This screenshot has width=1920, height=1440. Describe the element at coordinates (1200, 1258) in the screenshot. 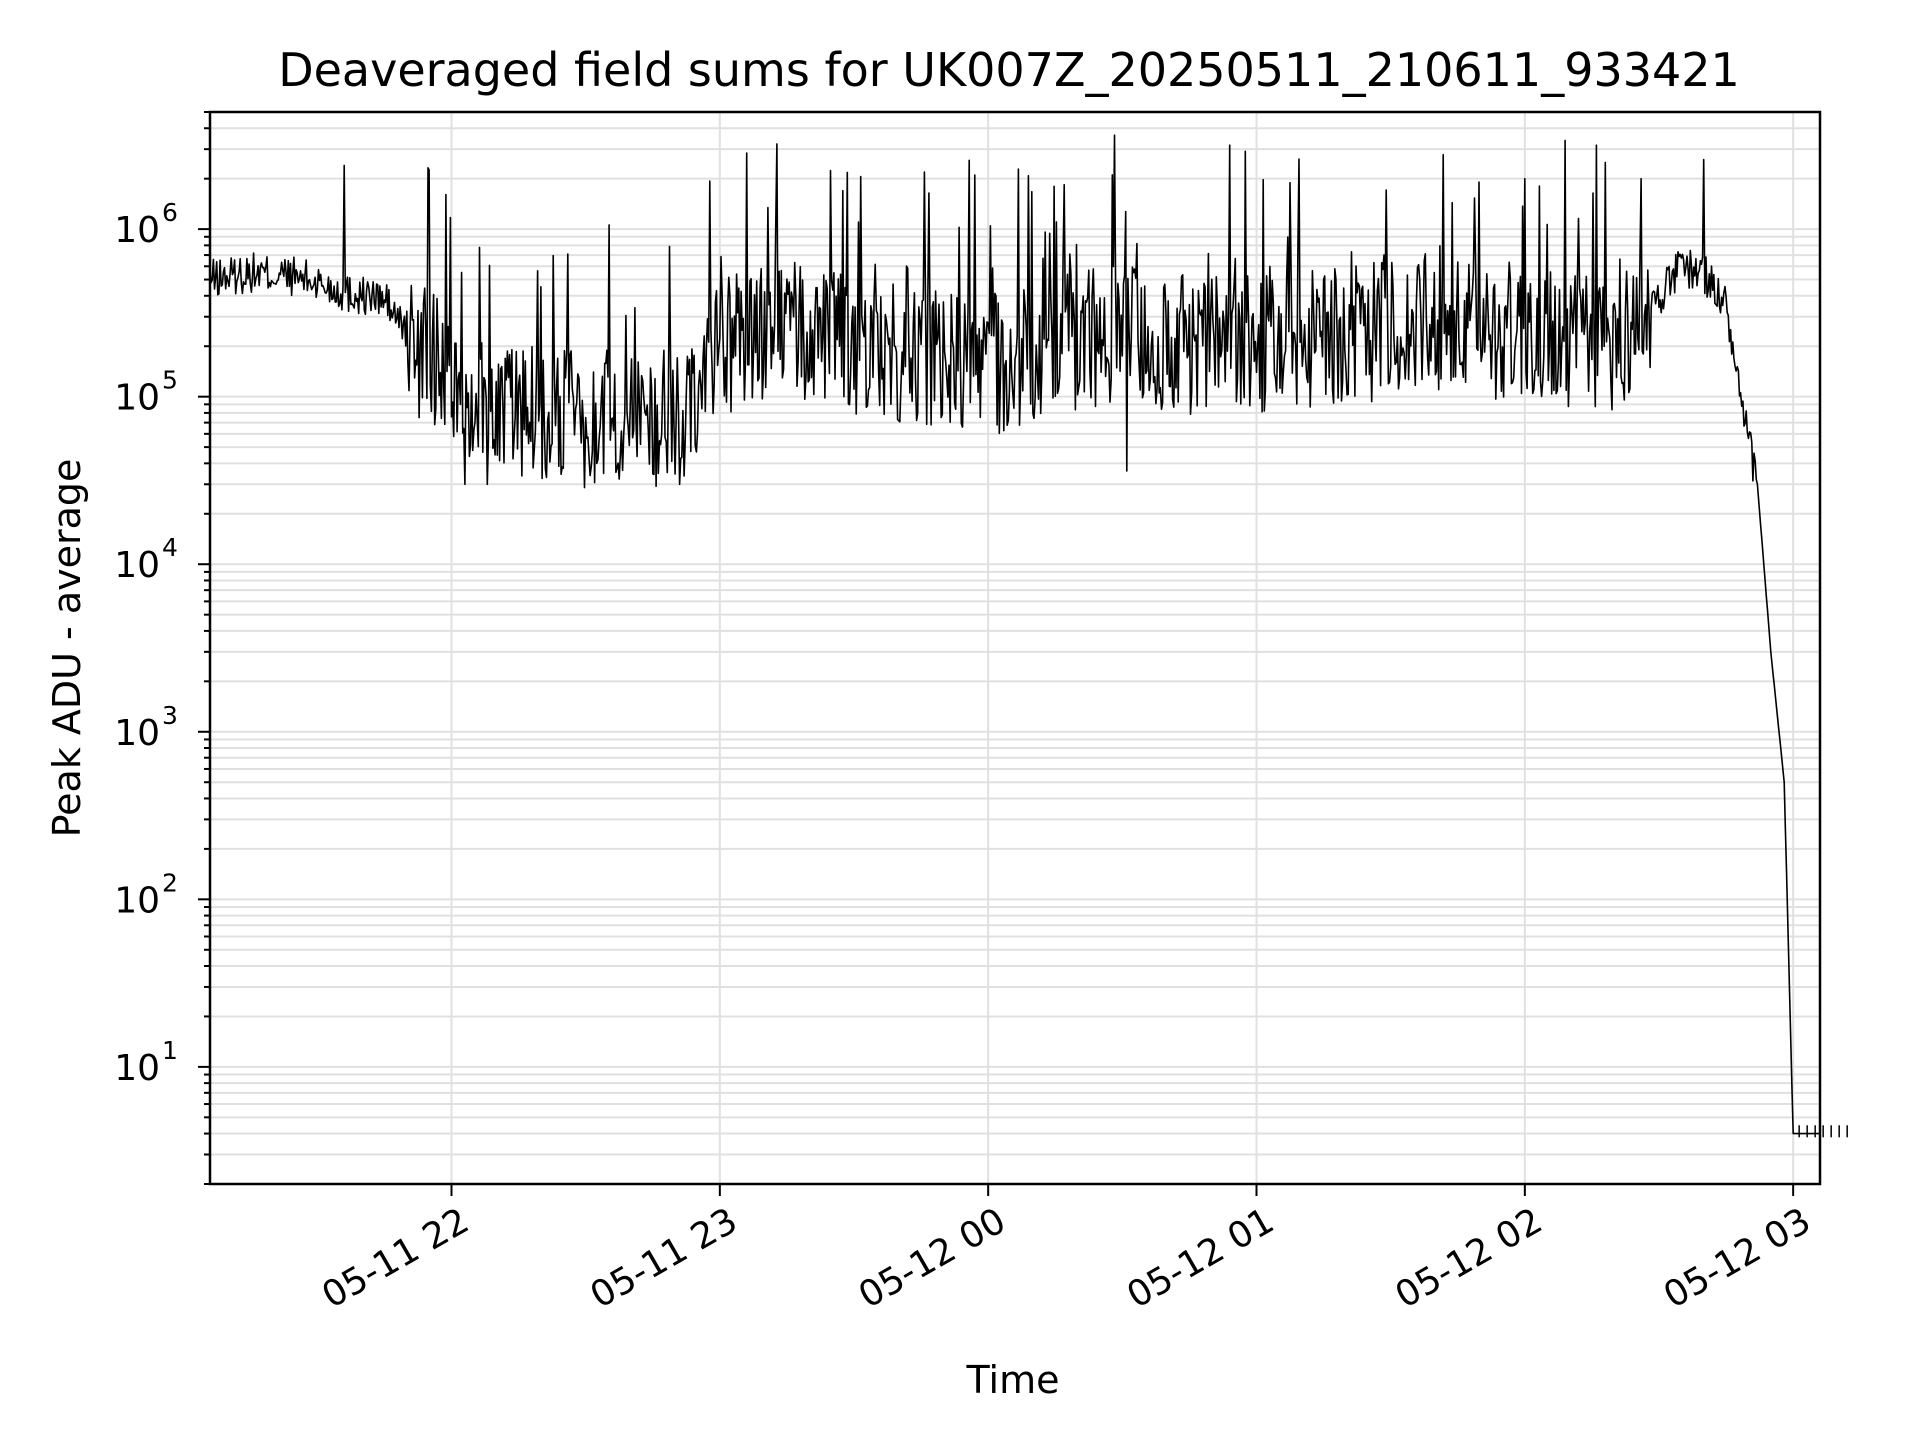

I see `x-tick-label: 05-12 01` at that location.